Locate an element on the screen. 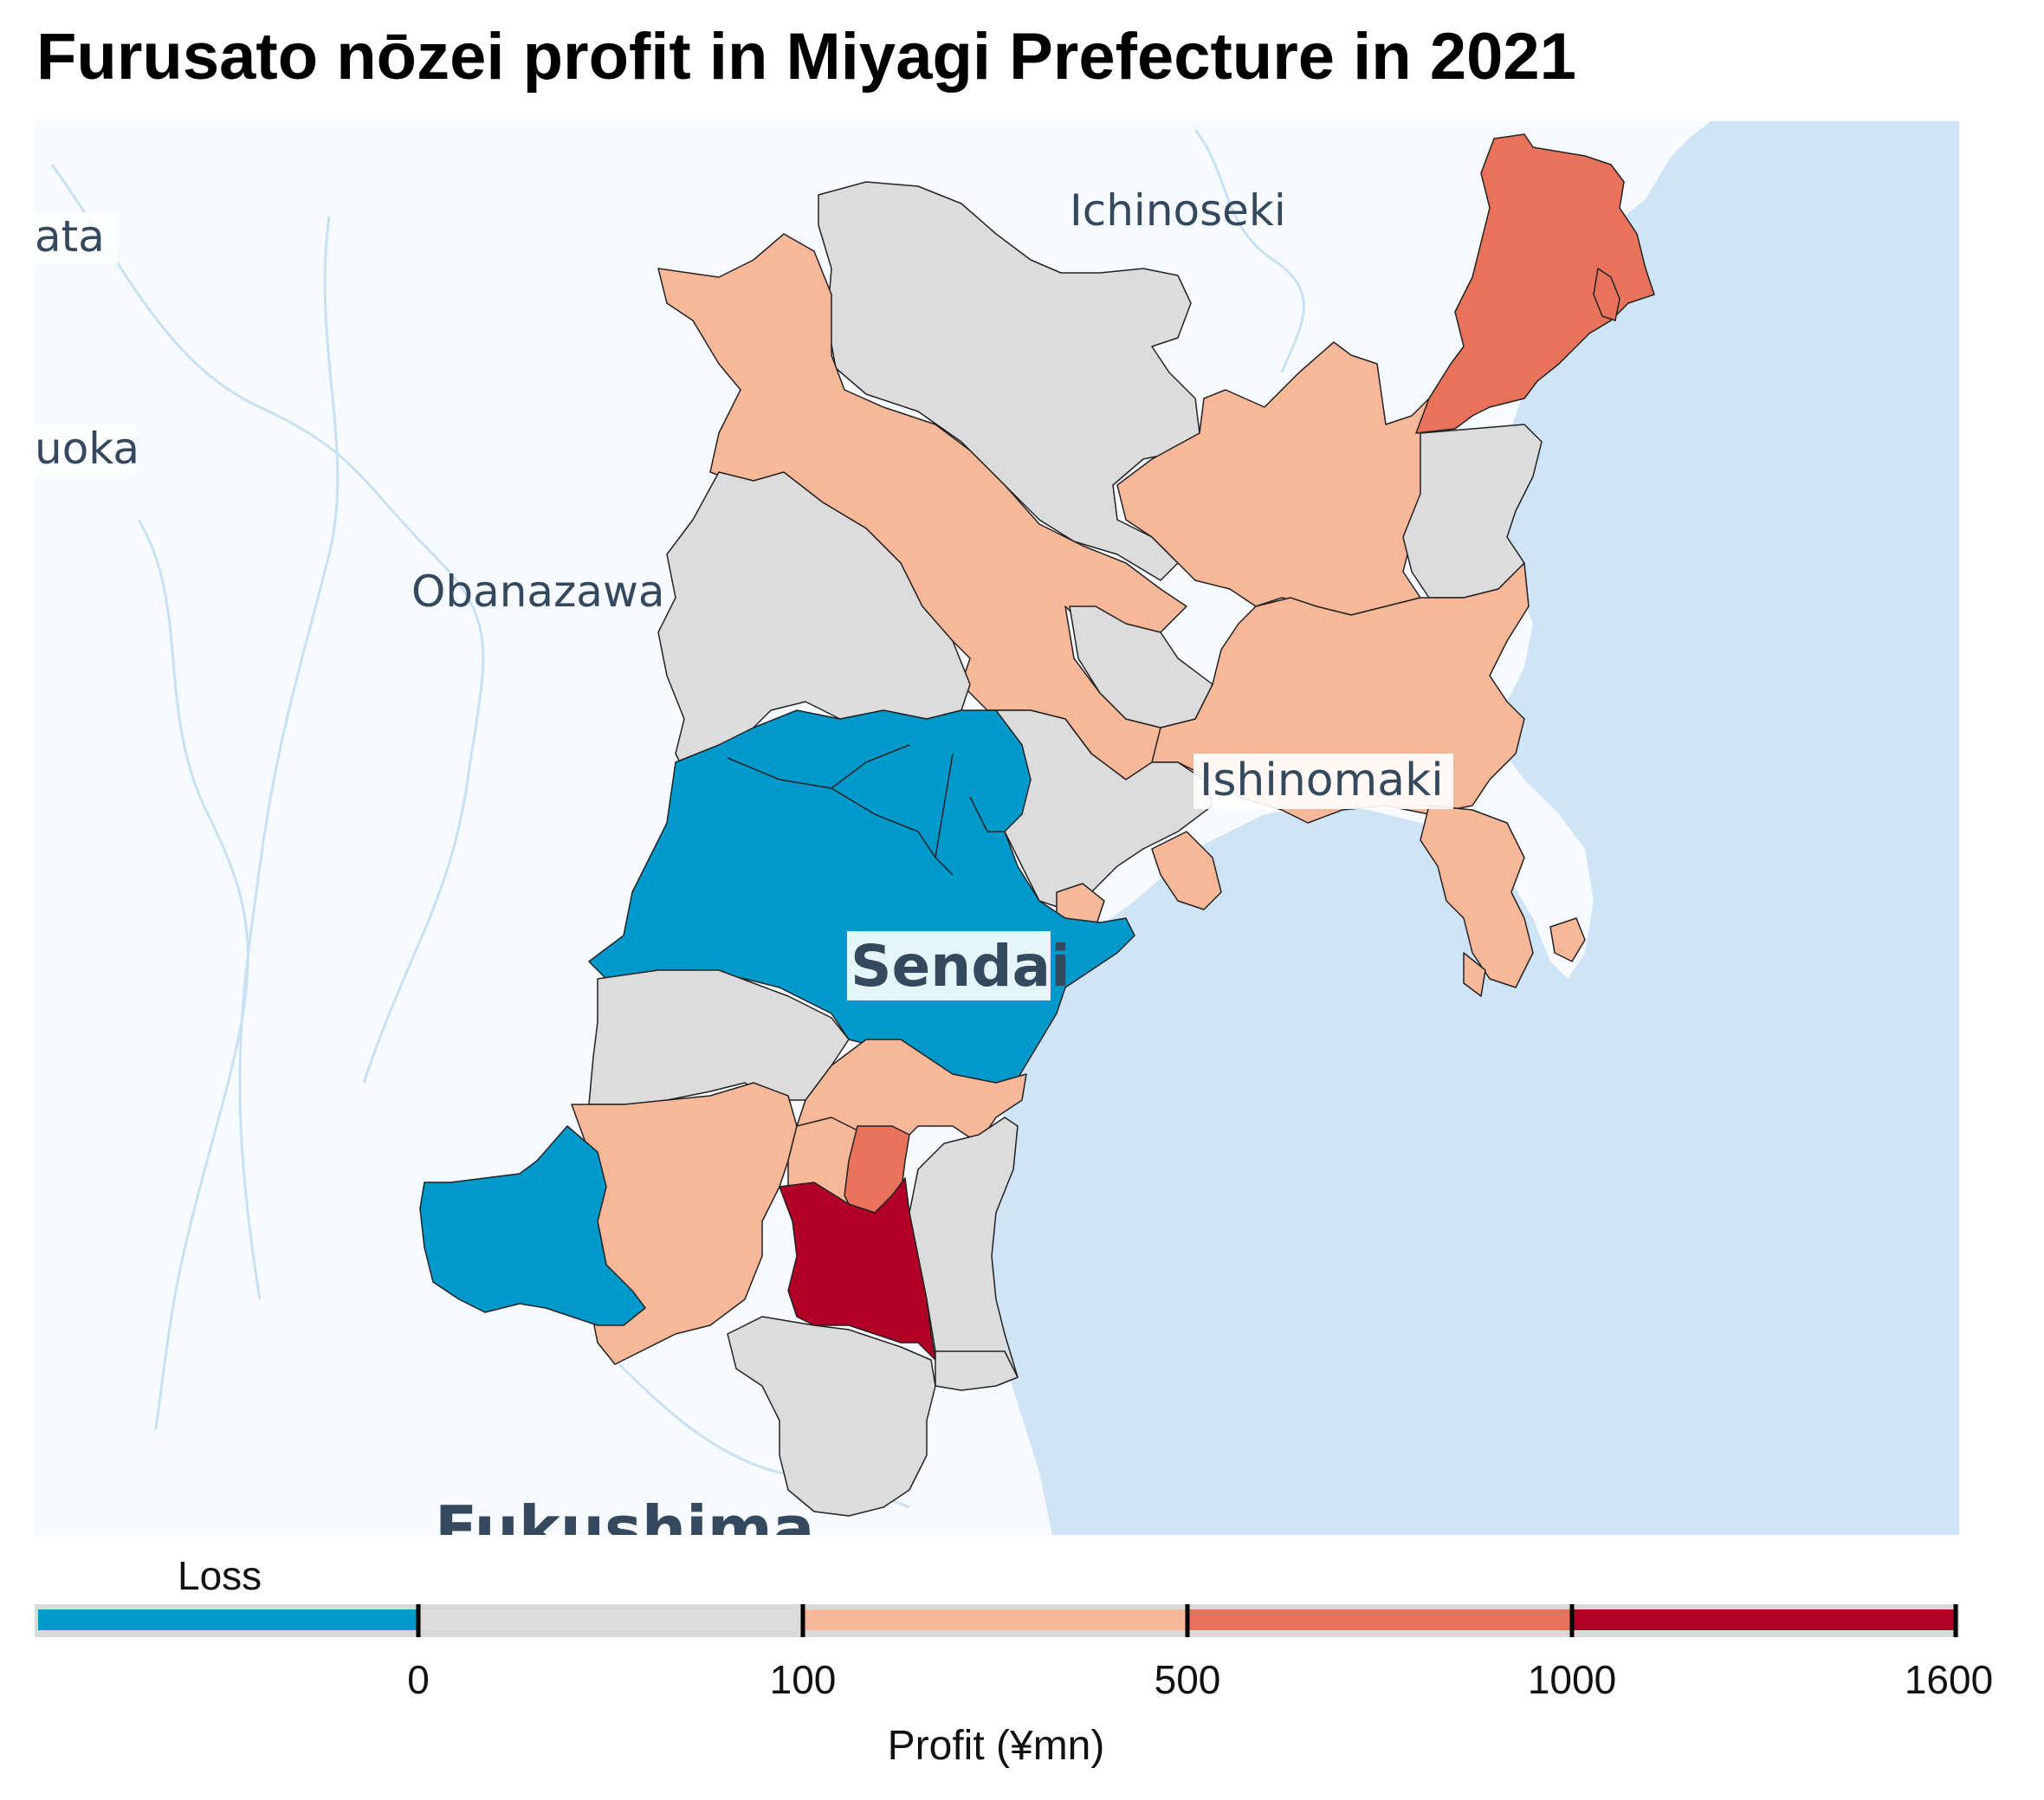 This screenshot has height=1800, width=2044. map-bottom-mask is located at coordinates (1022, 1667).